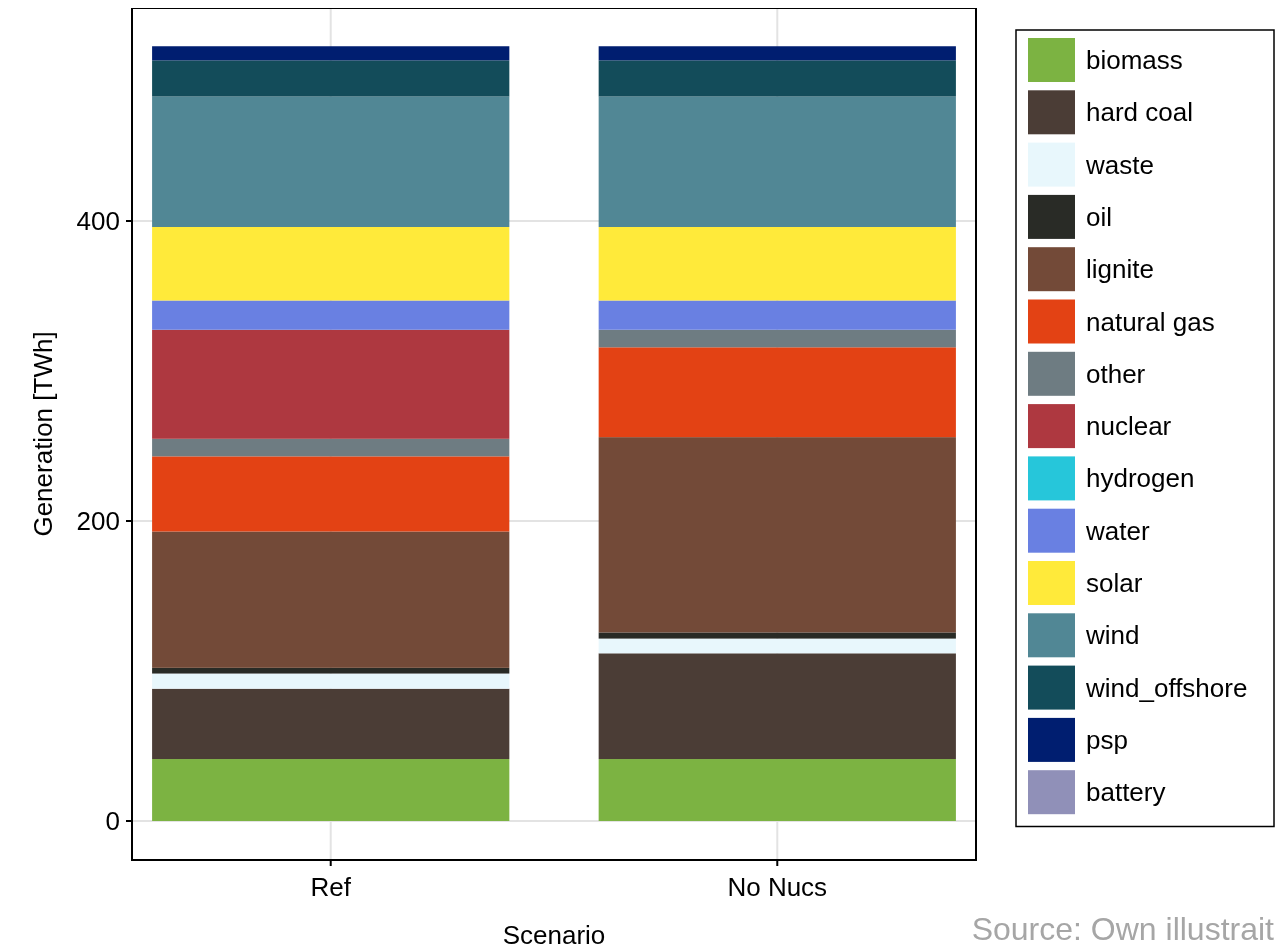 The height and width of the screenshot is (949, 1278). Describe the element at coordinates (1126, 792) in the screenshot. I see `legend-label: battery` at that location.